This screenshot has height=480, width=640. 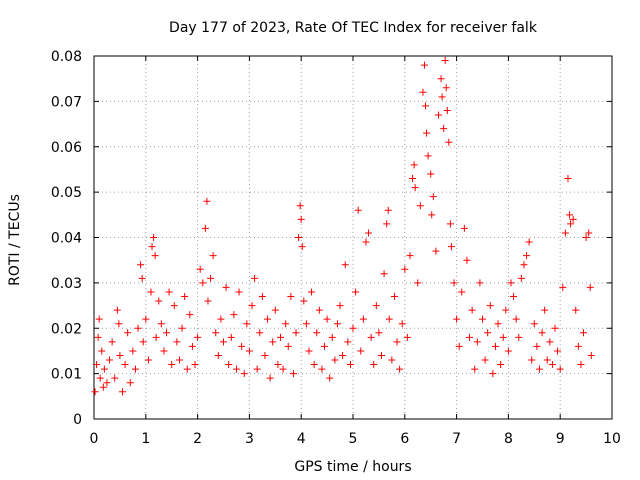 I want to click on x-tick-label: 9, so click(x=560, y=439).